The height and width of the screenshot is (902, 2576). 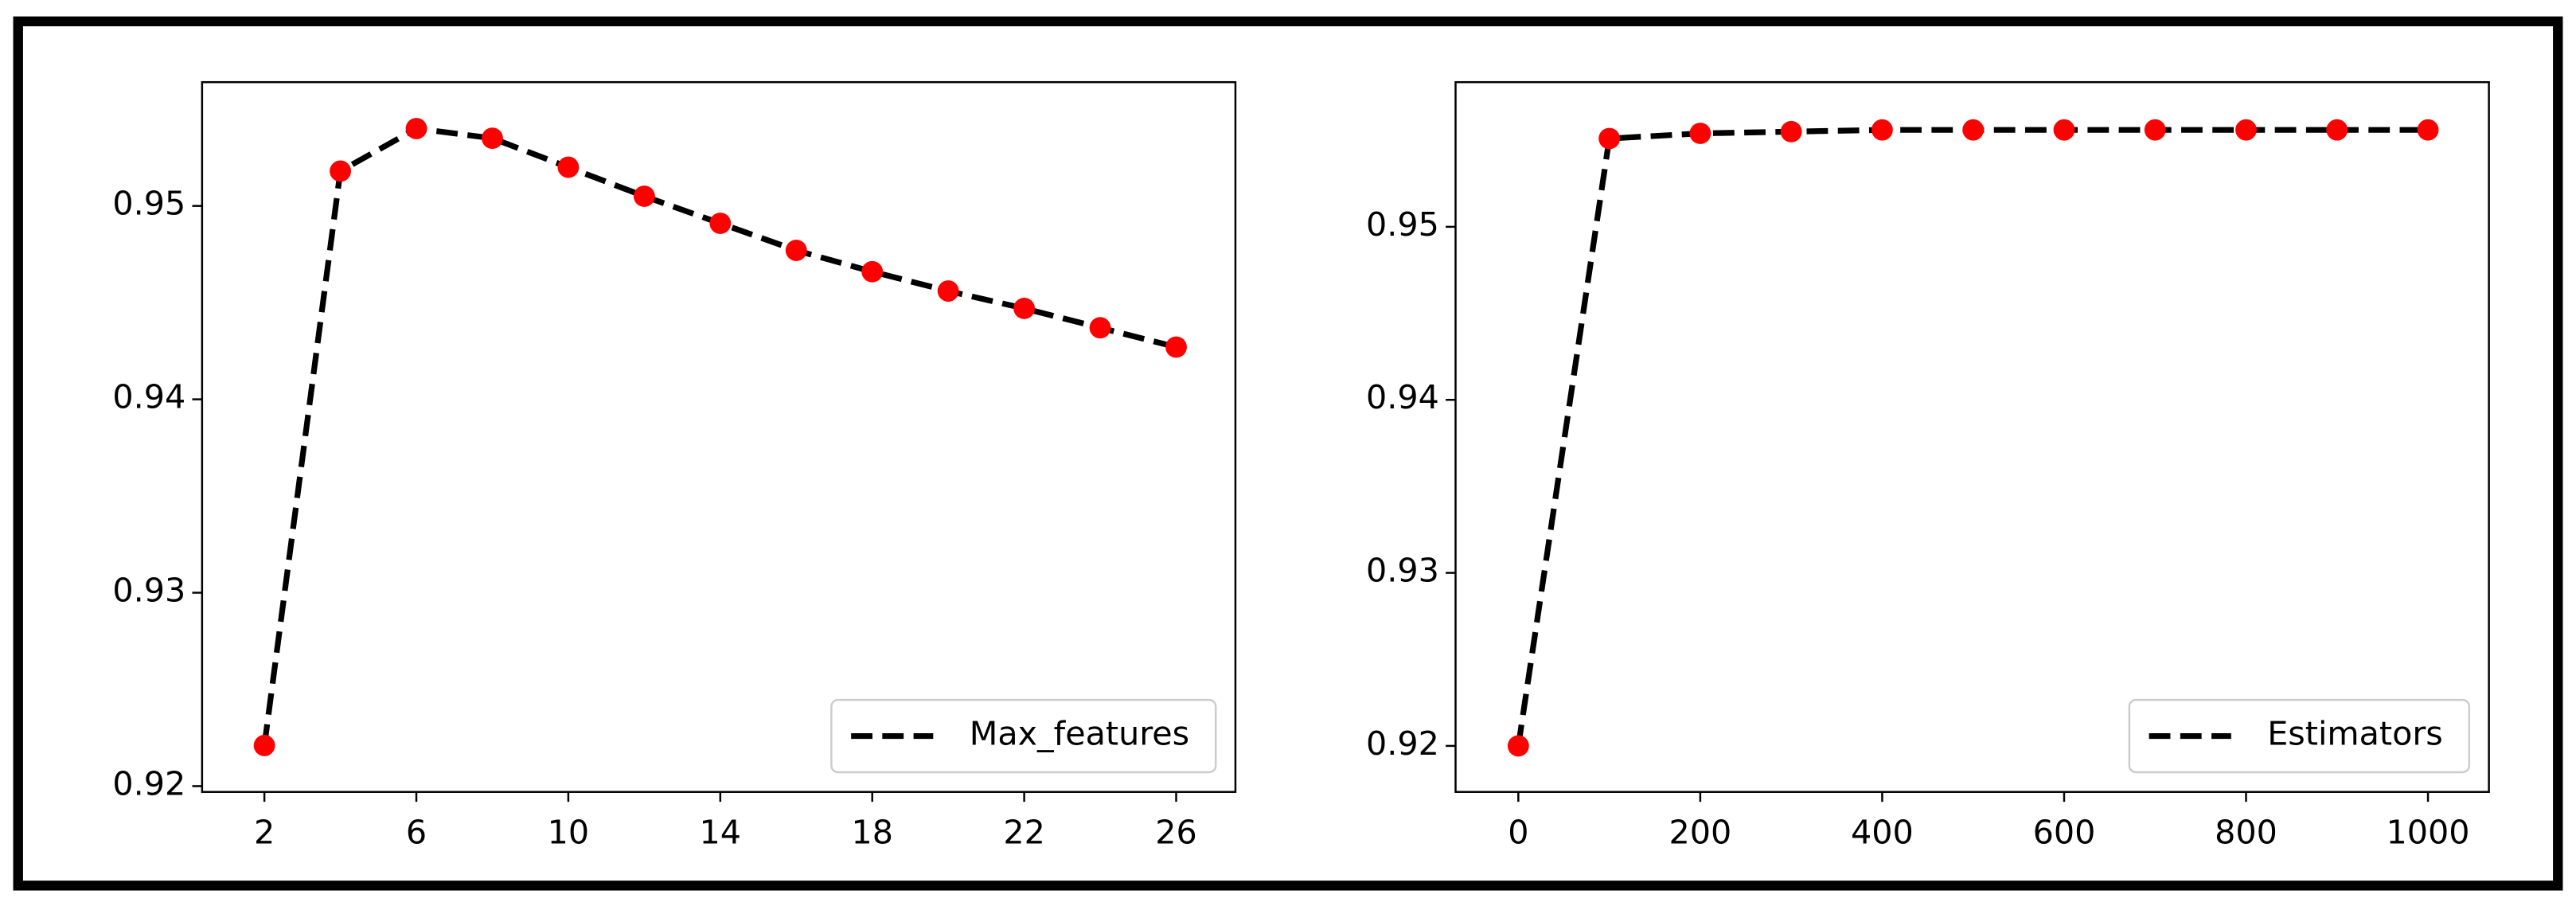 I want to click on x-tick-label: 1000, so click(x=2428, y=832).